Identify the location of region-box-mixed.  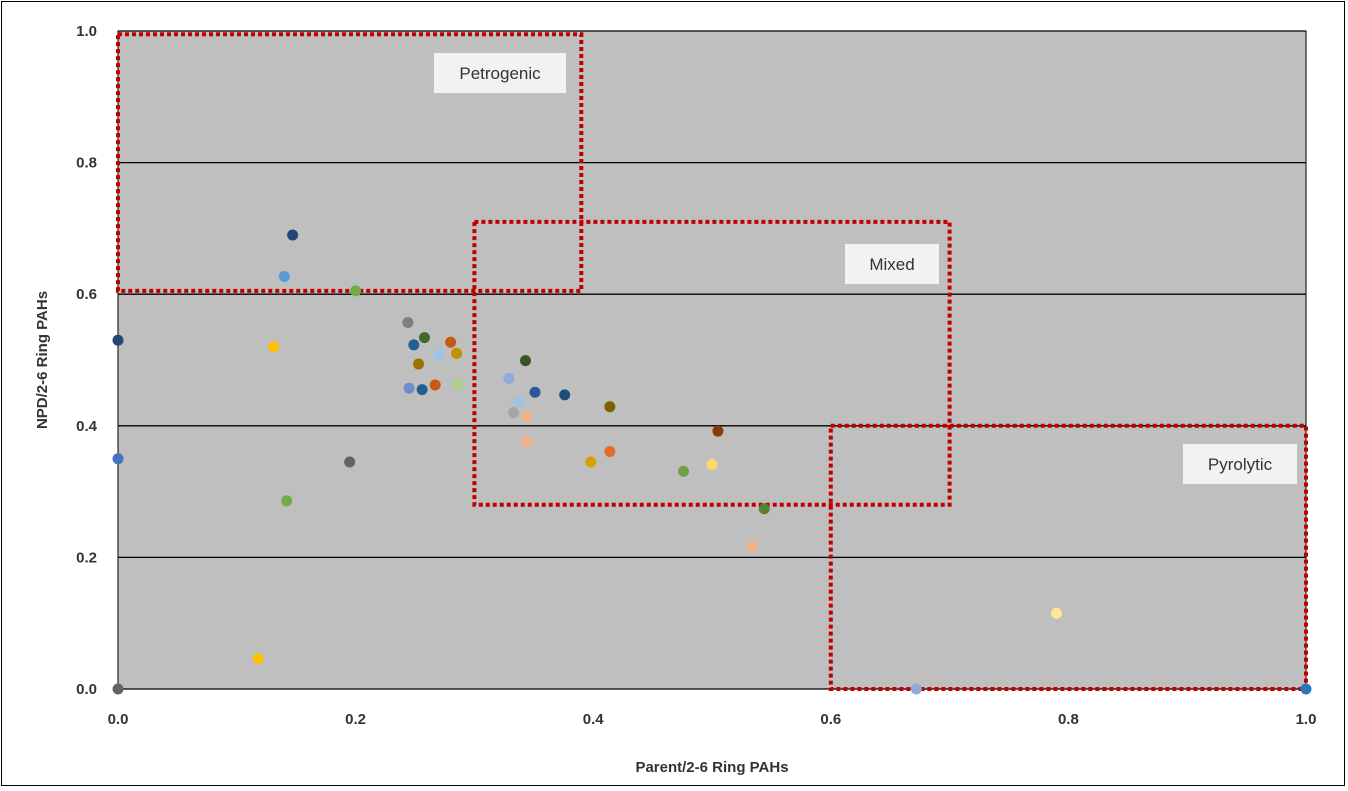
(712, 363).